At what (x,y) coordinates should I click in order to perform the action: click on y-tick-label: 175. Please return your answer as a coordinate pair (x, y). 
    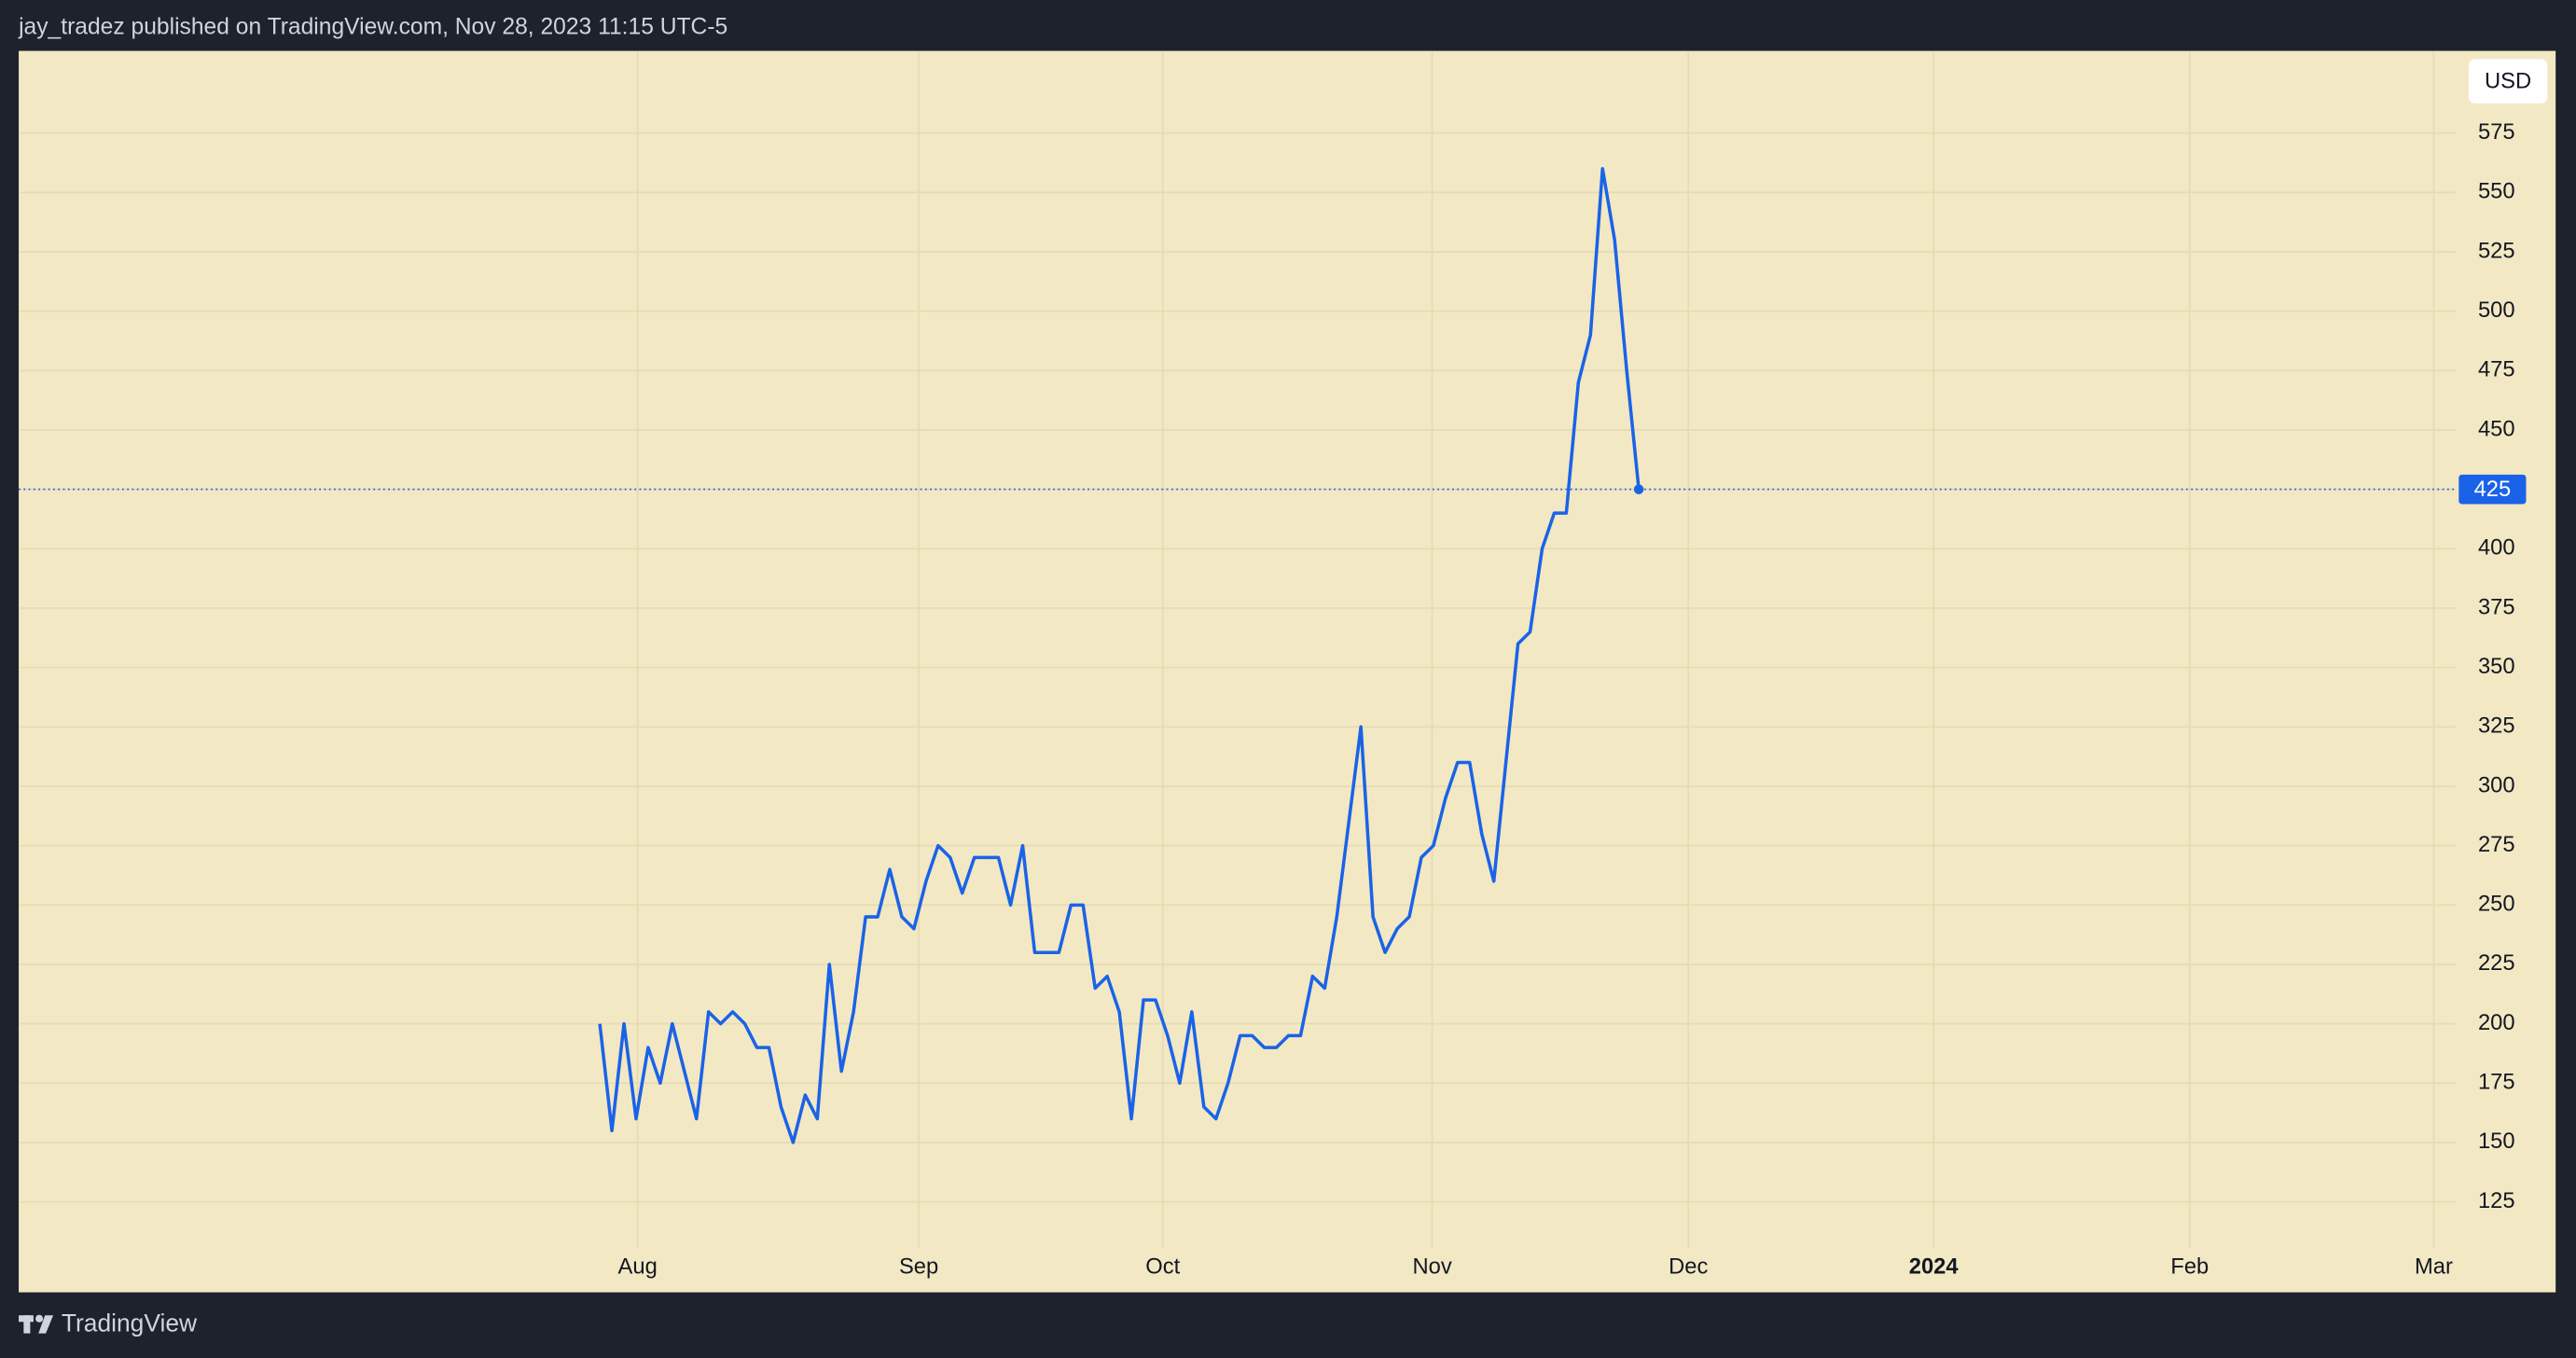
    Looking at the image, I should click on (2496, 1082).